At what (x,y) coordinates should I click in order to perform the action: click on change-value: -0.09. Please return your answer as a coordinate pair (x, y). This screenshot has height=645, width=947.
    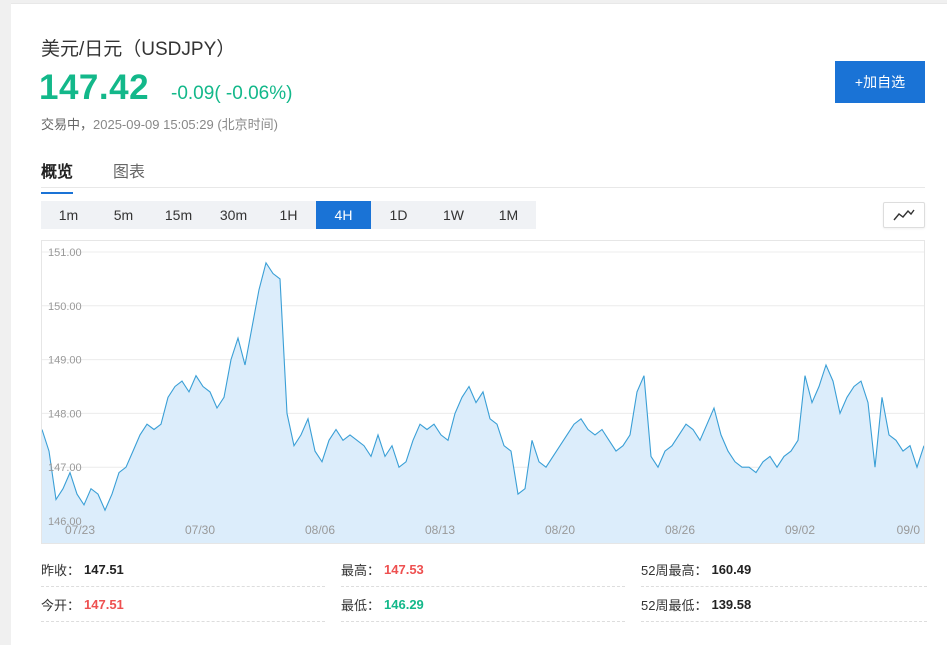
    Looking at the image, I should click on (193, 93).